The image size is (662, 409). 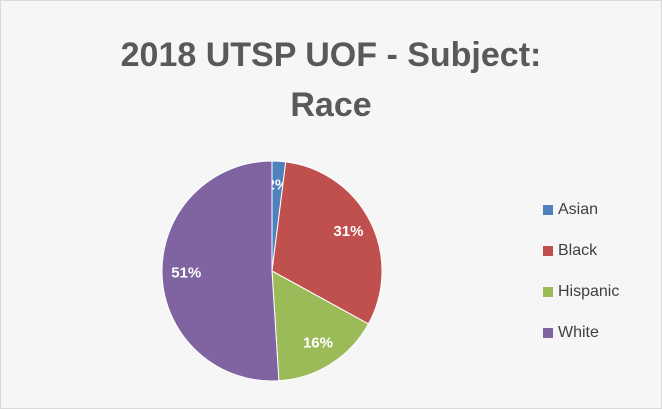 What do you see at coordinates (578, 209) in the screenshot?
I see `legend-label: Asian` at bounding box center [578, 209].